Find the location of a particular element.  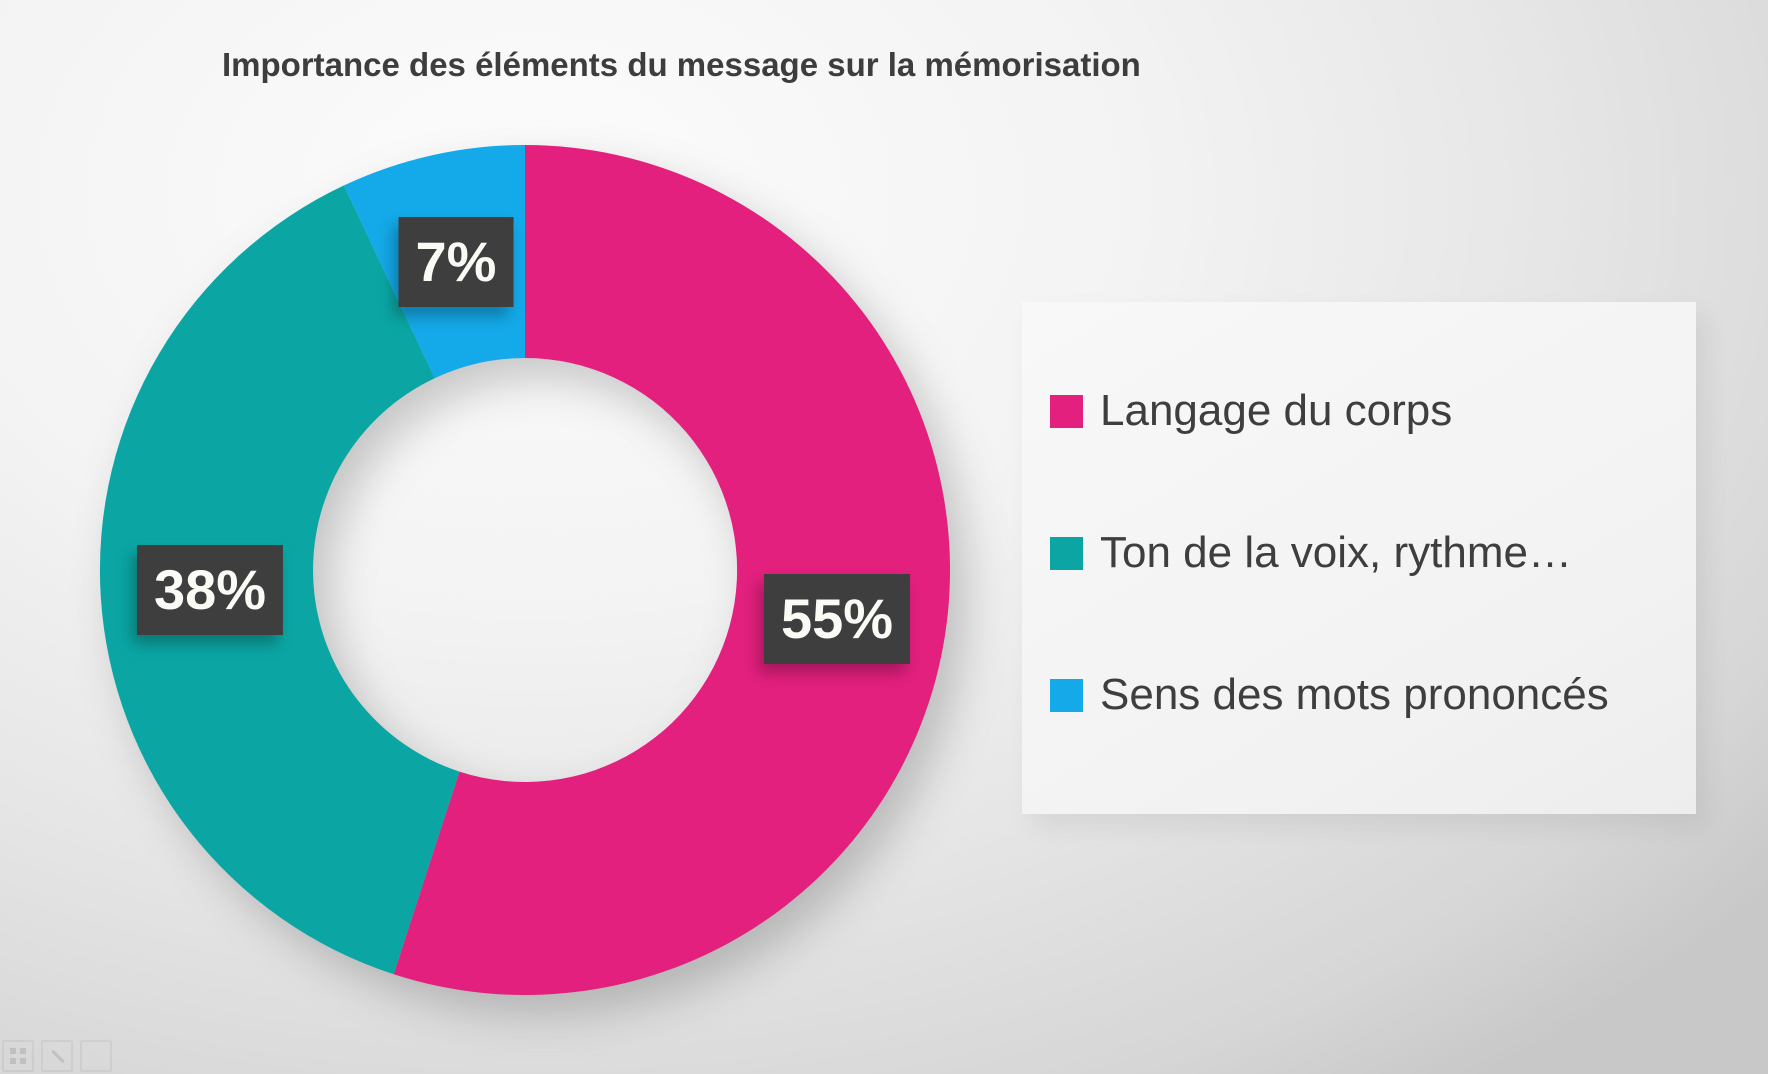

legend-item-sens-des-mots: Sens des mots prononcés is located at coordinates (1373, 695).